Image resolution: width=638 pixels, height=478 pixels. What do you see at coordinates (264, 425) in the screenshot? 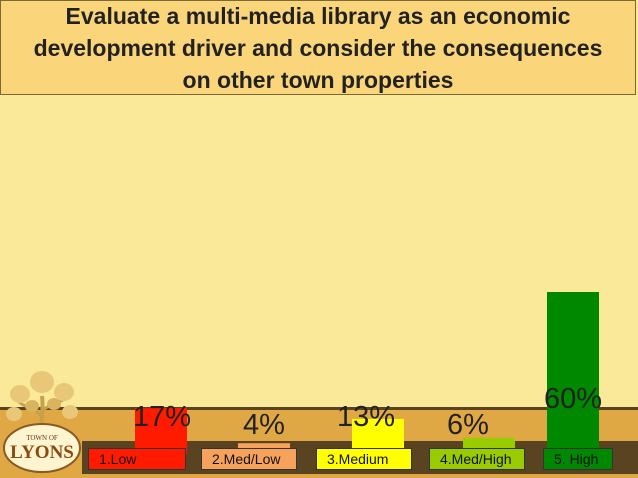
I see `value-label-2: 4%` at bounding box center [264, 425].